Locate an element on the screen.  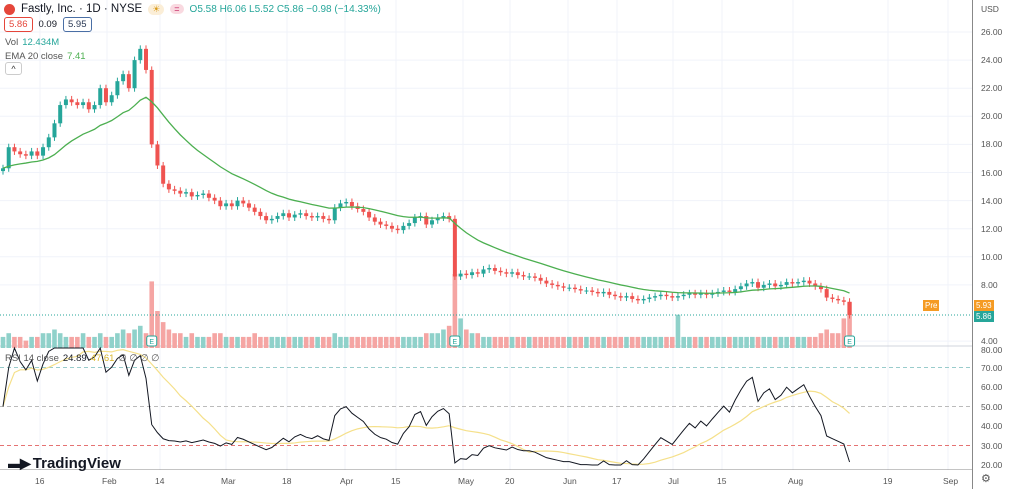
time-tick: 20 is located at coordinates (510, 481).